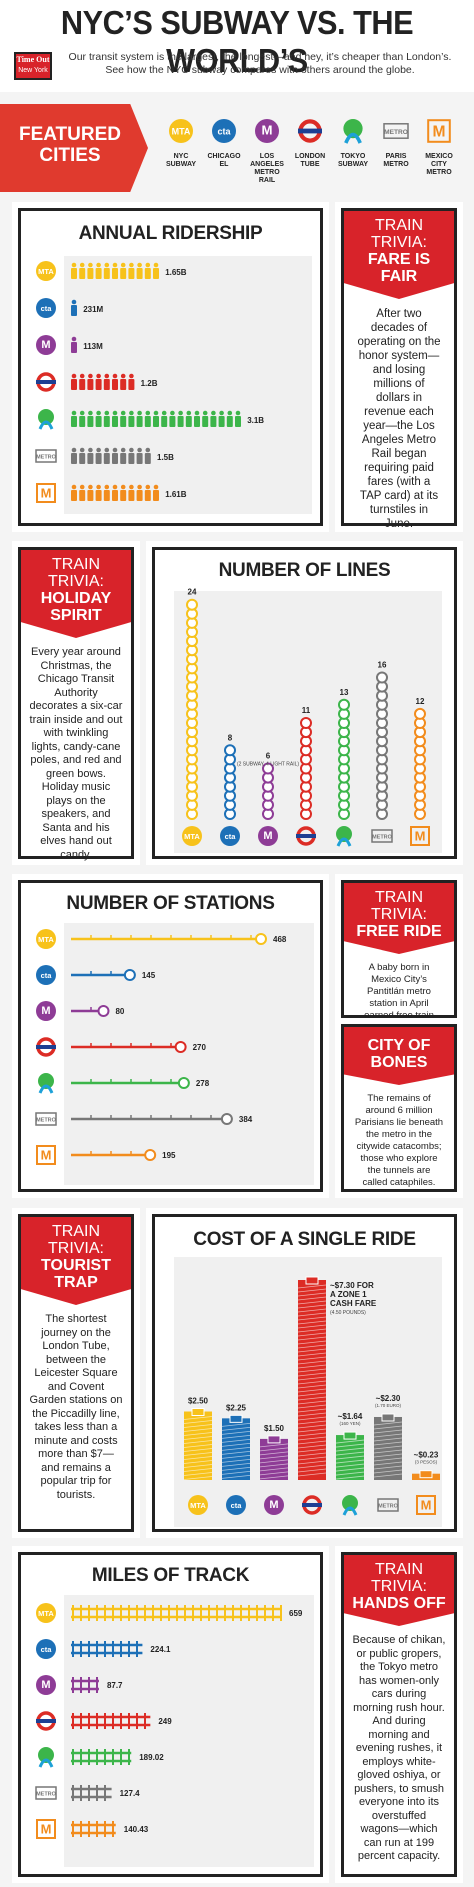 The height and width of the screenshot is (1887, 474). What do you see at coordinates (350, 1416) in the screenshot?
I see `cost-value: ~$1.64` at bounding box center [350, 1416].